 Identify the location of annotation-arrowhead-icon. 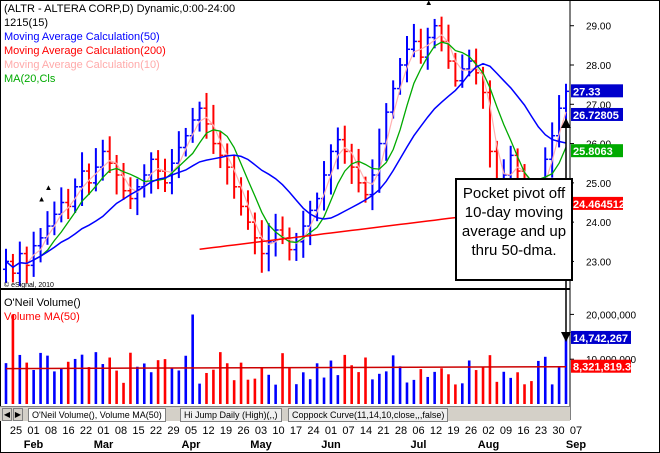
(566, 123).